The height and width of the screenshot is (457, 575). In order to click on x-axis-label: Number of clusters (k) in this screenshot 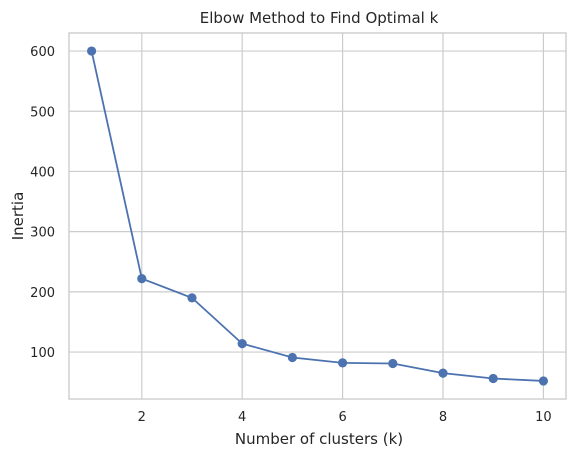, I will do `click(319, 439)`.